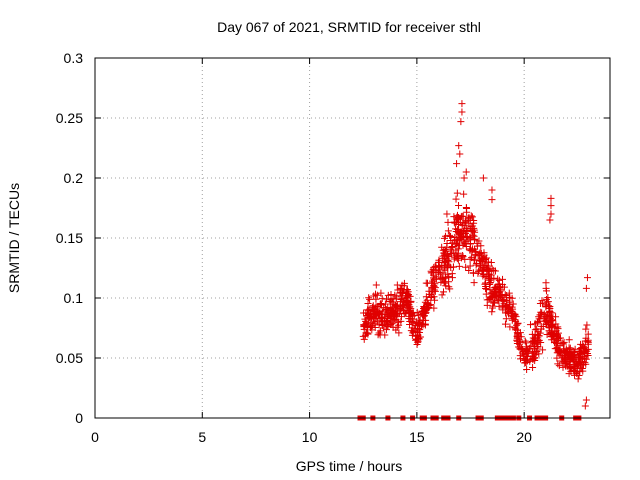  Describe the element at coordinates (74, 298) in the screenshot. I see `y-tick-label: 0.1` at that location.